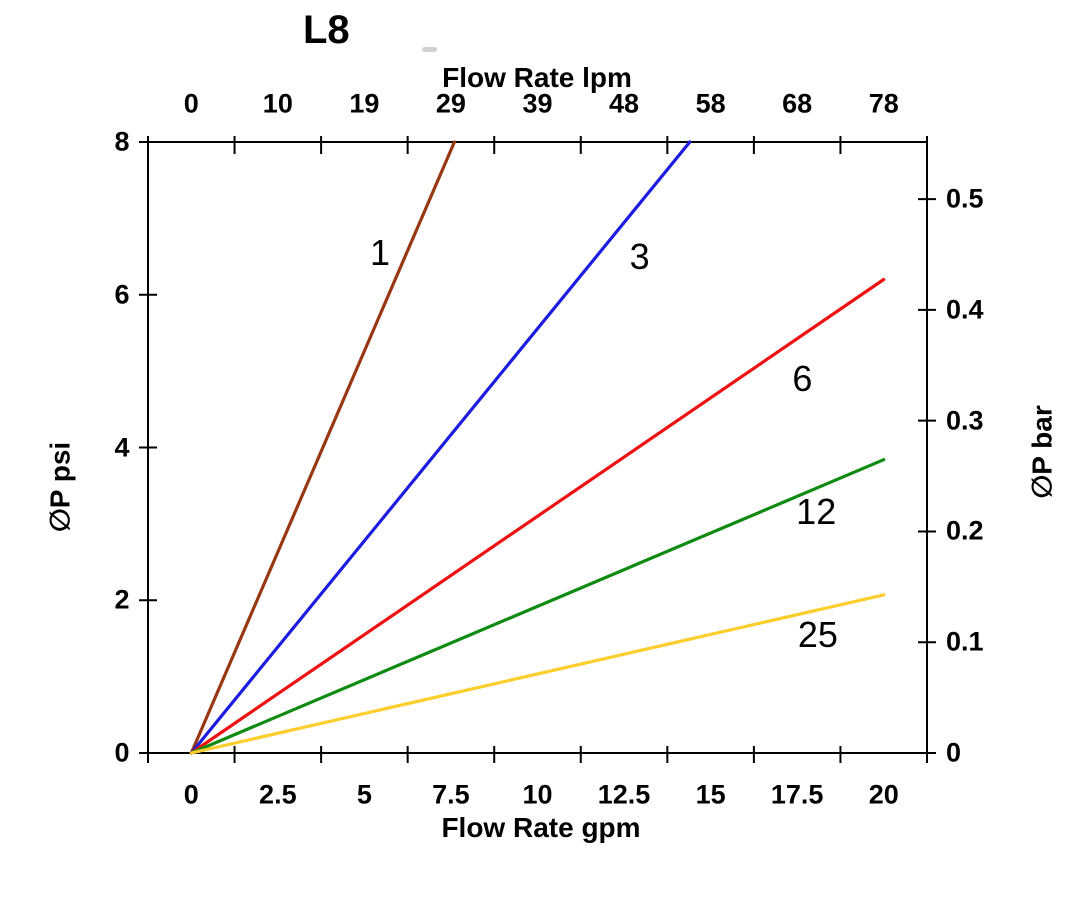  Describe the element at coordinates (883, 103) in the screenshot. I see `x-top-tick-label: 78` at that location.